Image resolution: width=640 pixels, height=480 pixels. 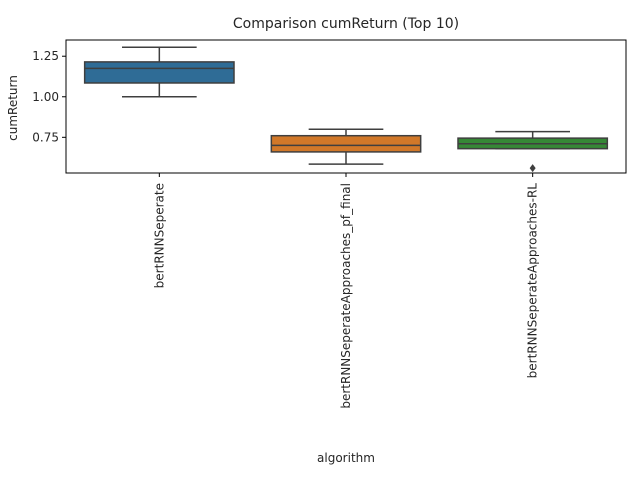 What do you see at coordinates (13, 108) in the screenshot?
I see `y-axis-label: cumReturn` at bounding box center [13, 108].